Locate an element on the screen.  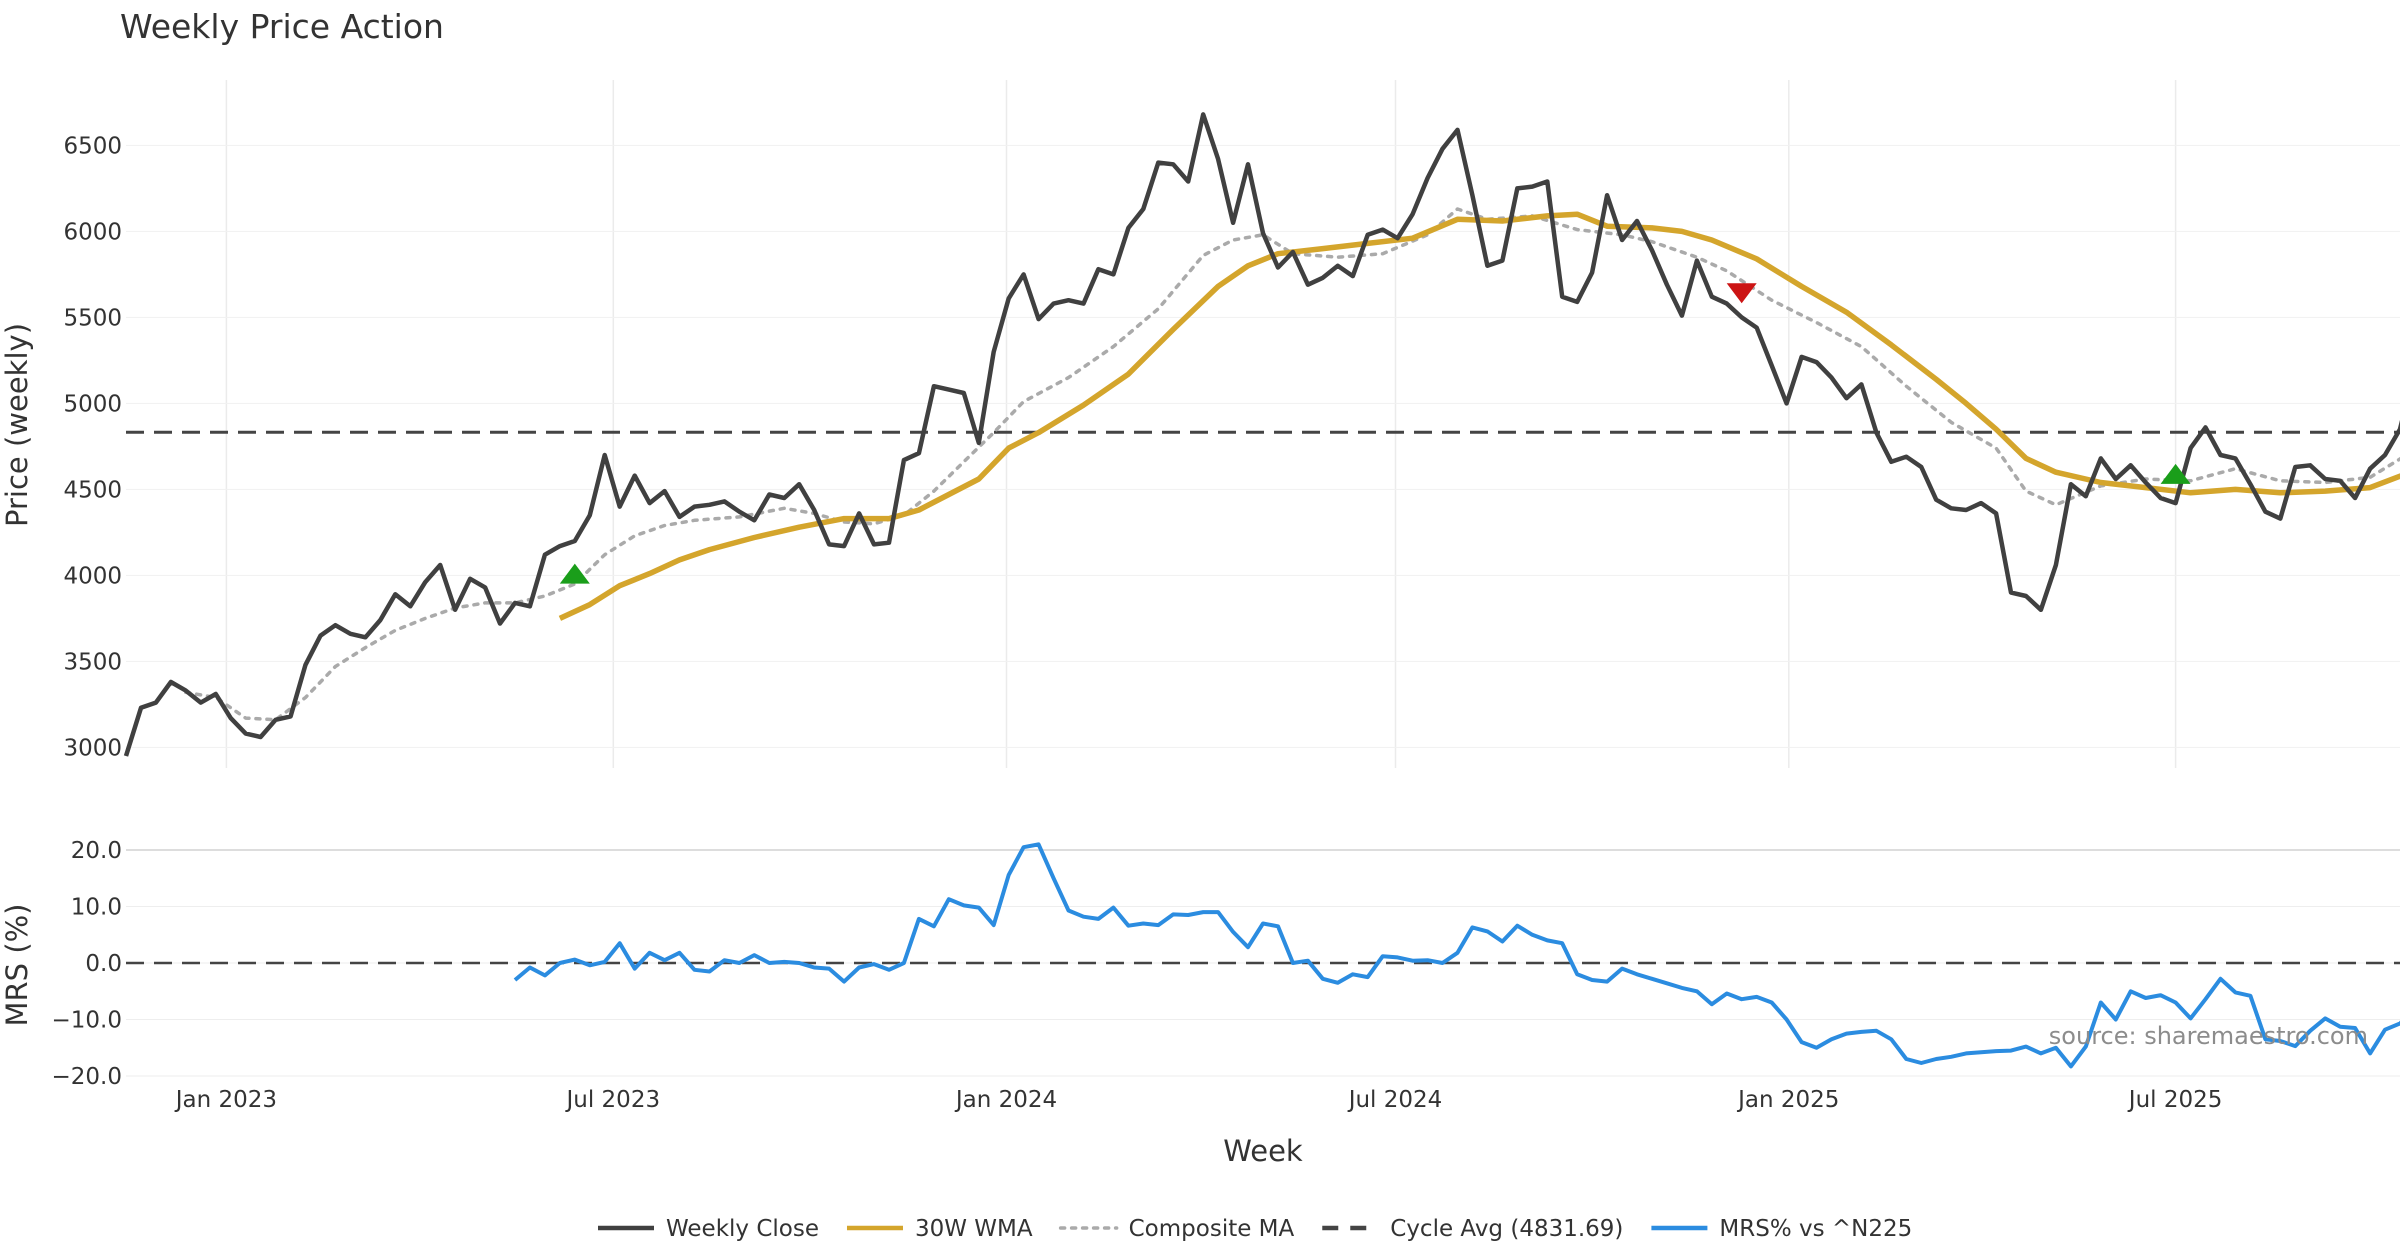
legend-item: Weekly Close is located at coordinates (708, 1229).